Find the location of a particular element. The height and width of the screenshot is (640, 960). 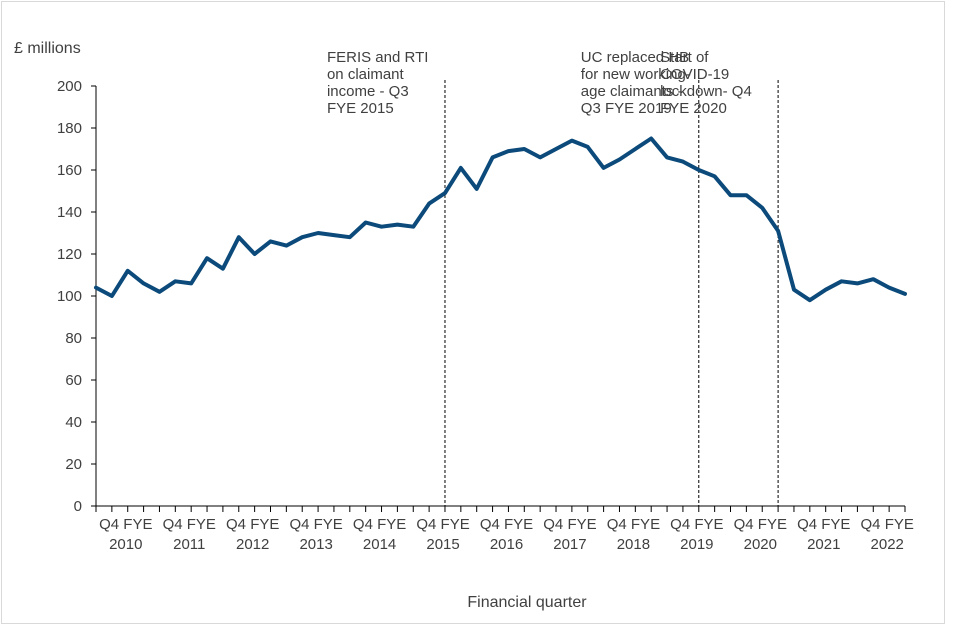

y-tick-label: 40 is located at coordinates (73, 422).